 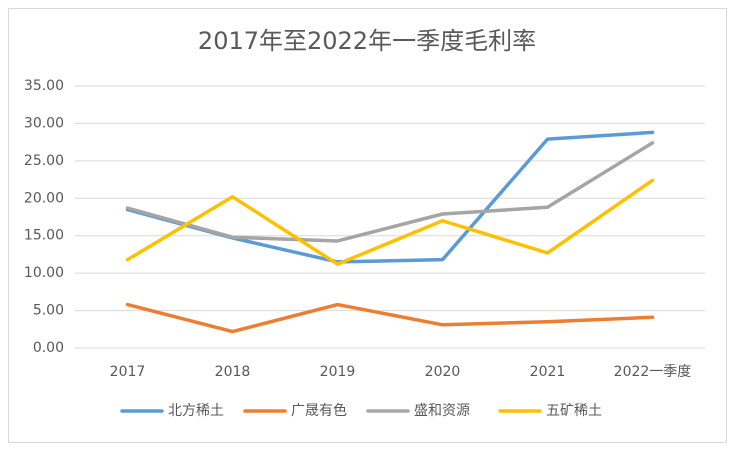 What do you see at coordinates (548, 372) in the screenshot?
I see `x-tick-label: 2021` at bounding box center [548, 372].